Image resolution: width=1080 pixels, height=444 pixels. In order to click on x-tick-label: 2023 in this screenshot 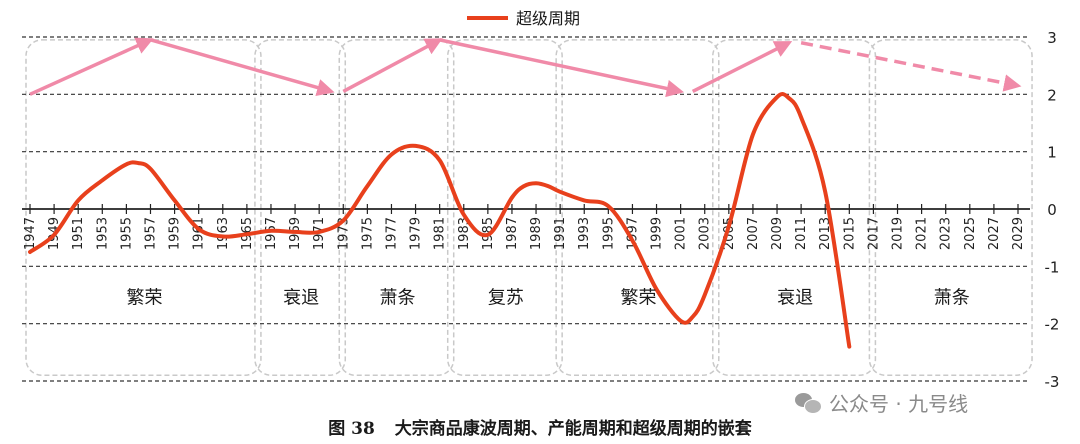, I will do `click(946, 233)`.